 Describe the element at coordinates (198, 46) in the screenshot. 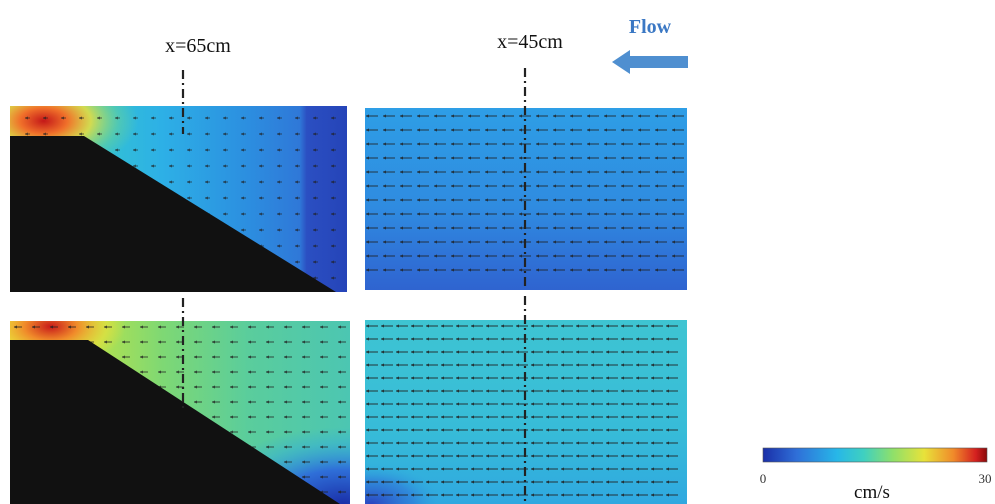

I see `section-label-x65: x=65cm` at that location.